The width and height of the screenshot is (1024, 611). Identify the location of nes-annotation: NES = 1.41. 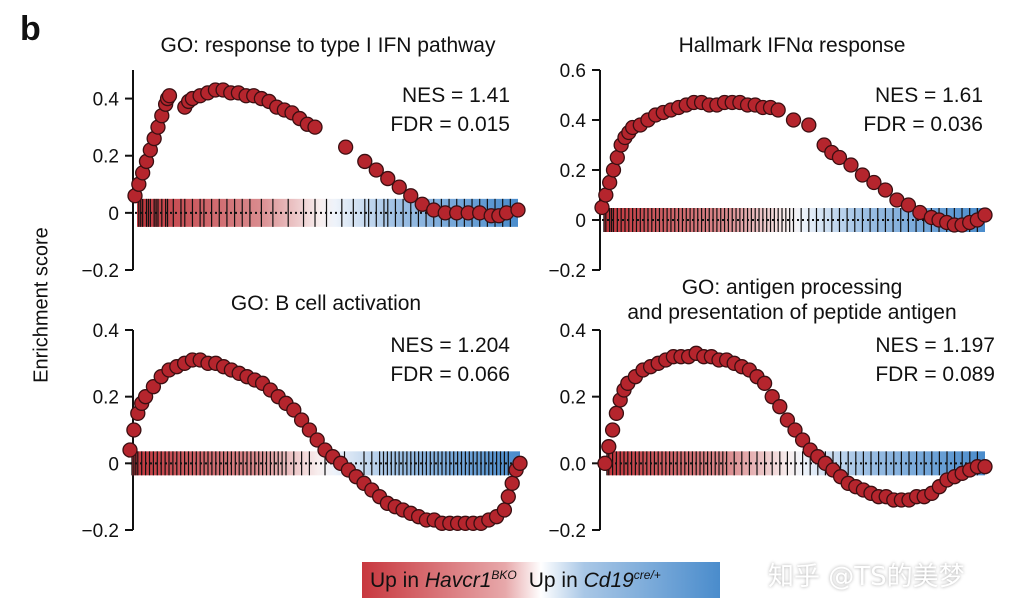
(456, 95).